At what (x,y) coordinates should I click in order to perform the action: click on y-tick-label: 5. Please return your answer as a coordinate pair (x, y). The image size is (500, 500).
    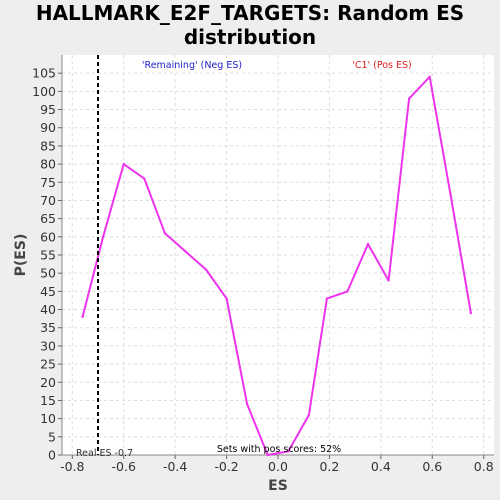
    Looking at the image, I should click on (52, 436).